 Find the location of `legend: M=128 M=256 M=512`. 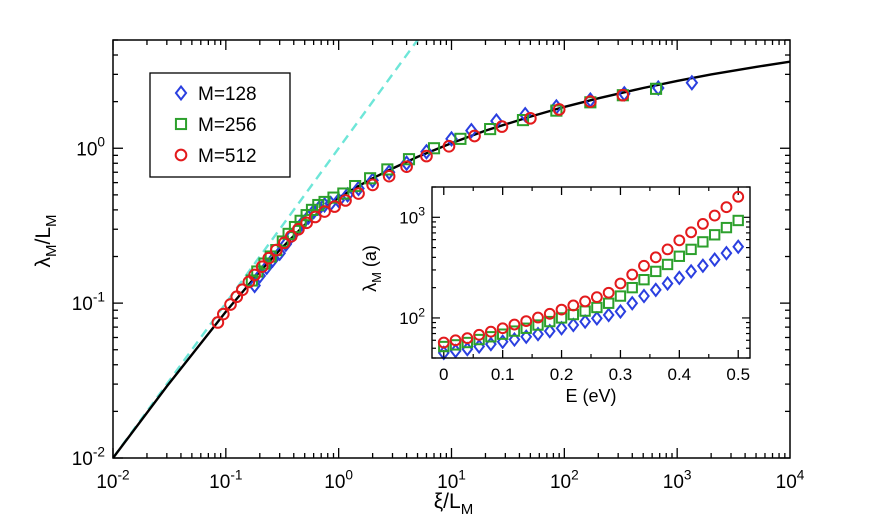

legend: M=128 M=256 M=512 is located at coordinates (220, 125).